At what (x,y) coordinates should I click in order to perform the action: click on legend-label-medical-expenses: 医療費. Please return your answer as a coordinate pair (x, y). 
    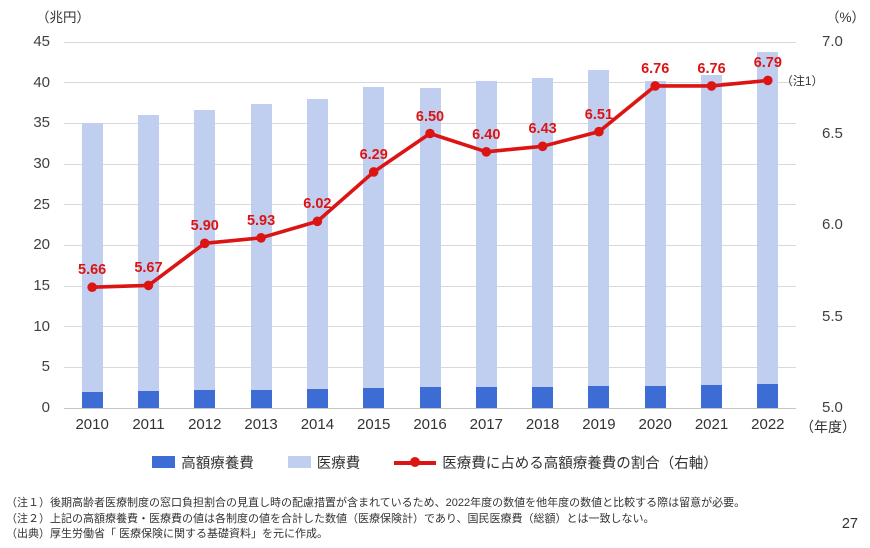
    Looking at the image, I should click on (338, 463).